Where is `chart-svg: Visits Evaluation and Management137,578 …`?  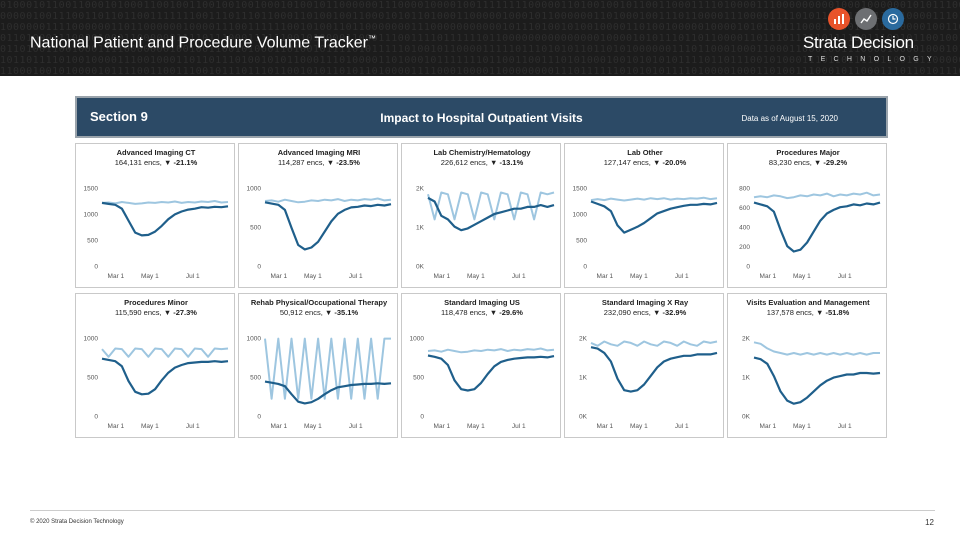 chart-svg: Visits Evaluation and Management137,578 … is located at coordinates (811, 364).